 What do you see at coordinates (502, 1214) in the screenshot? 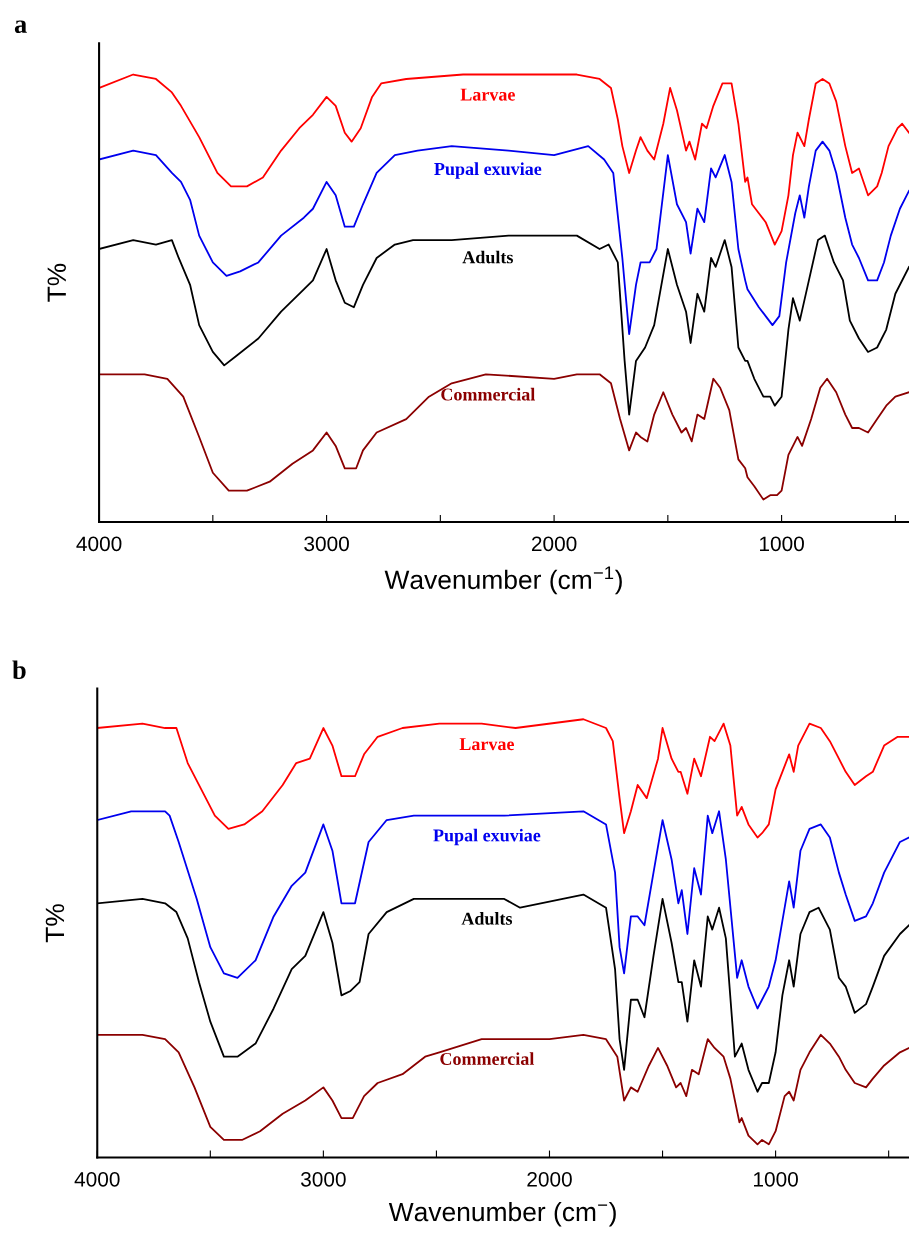
I see `x-axis-title: Wavenumber (cm$^{−}$)` at bounding box center [502, 1214].